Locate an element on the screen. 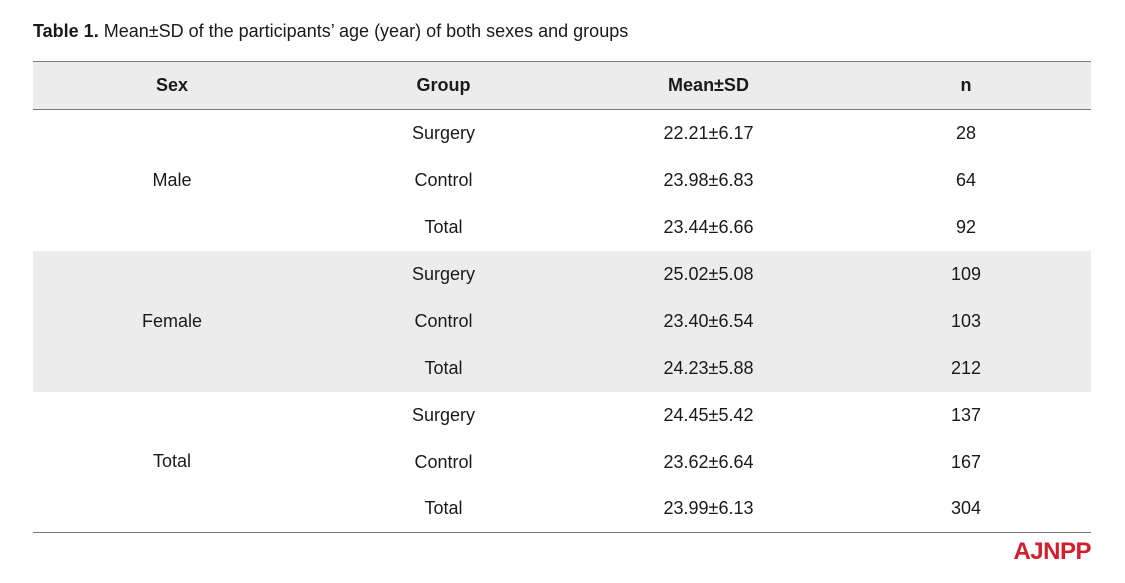 The width and height of the screenshot is (1125, 583). mean-sd-cell: 25.02±5.08 is located at coordinates (708, 274).